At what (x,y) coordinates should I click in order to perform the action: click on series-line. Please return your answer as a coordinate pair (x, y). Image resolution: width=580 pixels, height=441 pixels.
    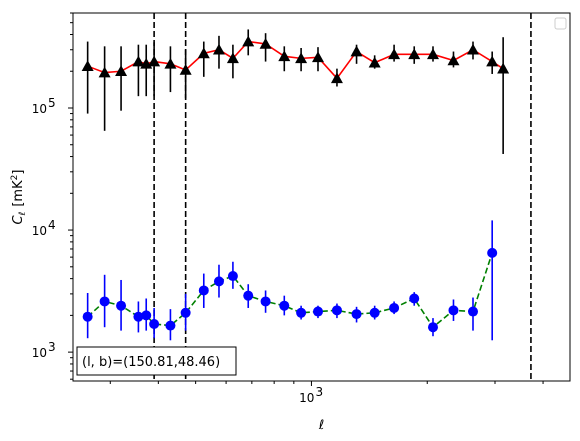
    Looking at the image, I should click on (295, 60).